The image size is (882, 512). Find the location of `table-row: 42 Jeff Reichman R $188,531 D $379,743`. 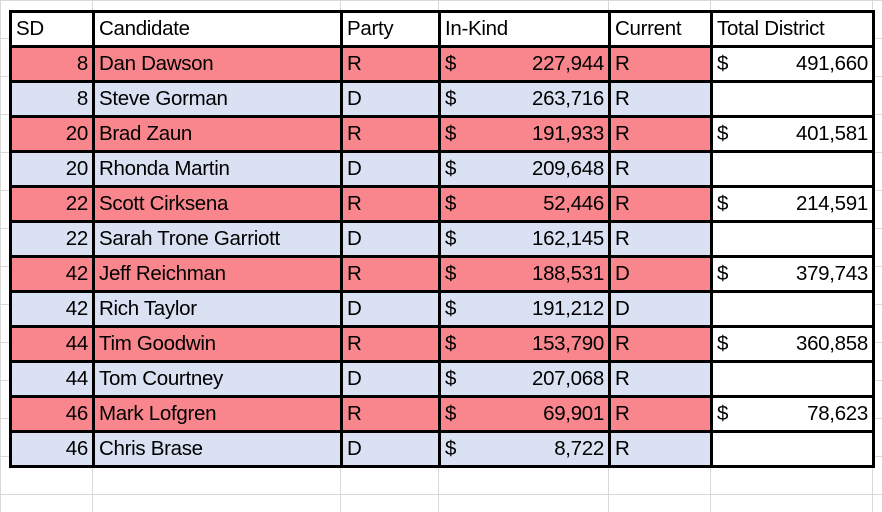

table-row: 42 Jeff Reichman R $188,531 D $379,743 is located at coordinates (442, 274).